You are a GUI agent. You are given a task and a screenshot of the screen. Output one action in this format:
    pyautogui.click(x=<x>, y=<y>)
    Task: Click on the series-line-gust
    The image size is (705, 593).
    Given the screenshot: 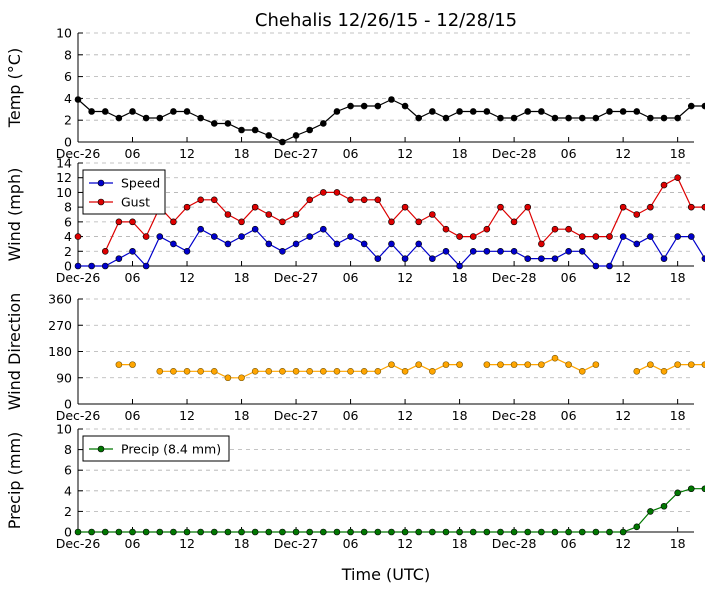 What is the action you would take?
    pyautogui.click(x=404, y=214)
    